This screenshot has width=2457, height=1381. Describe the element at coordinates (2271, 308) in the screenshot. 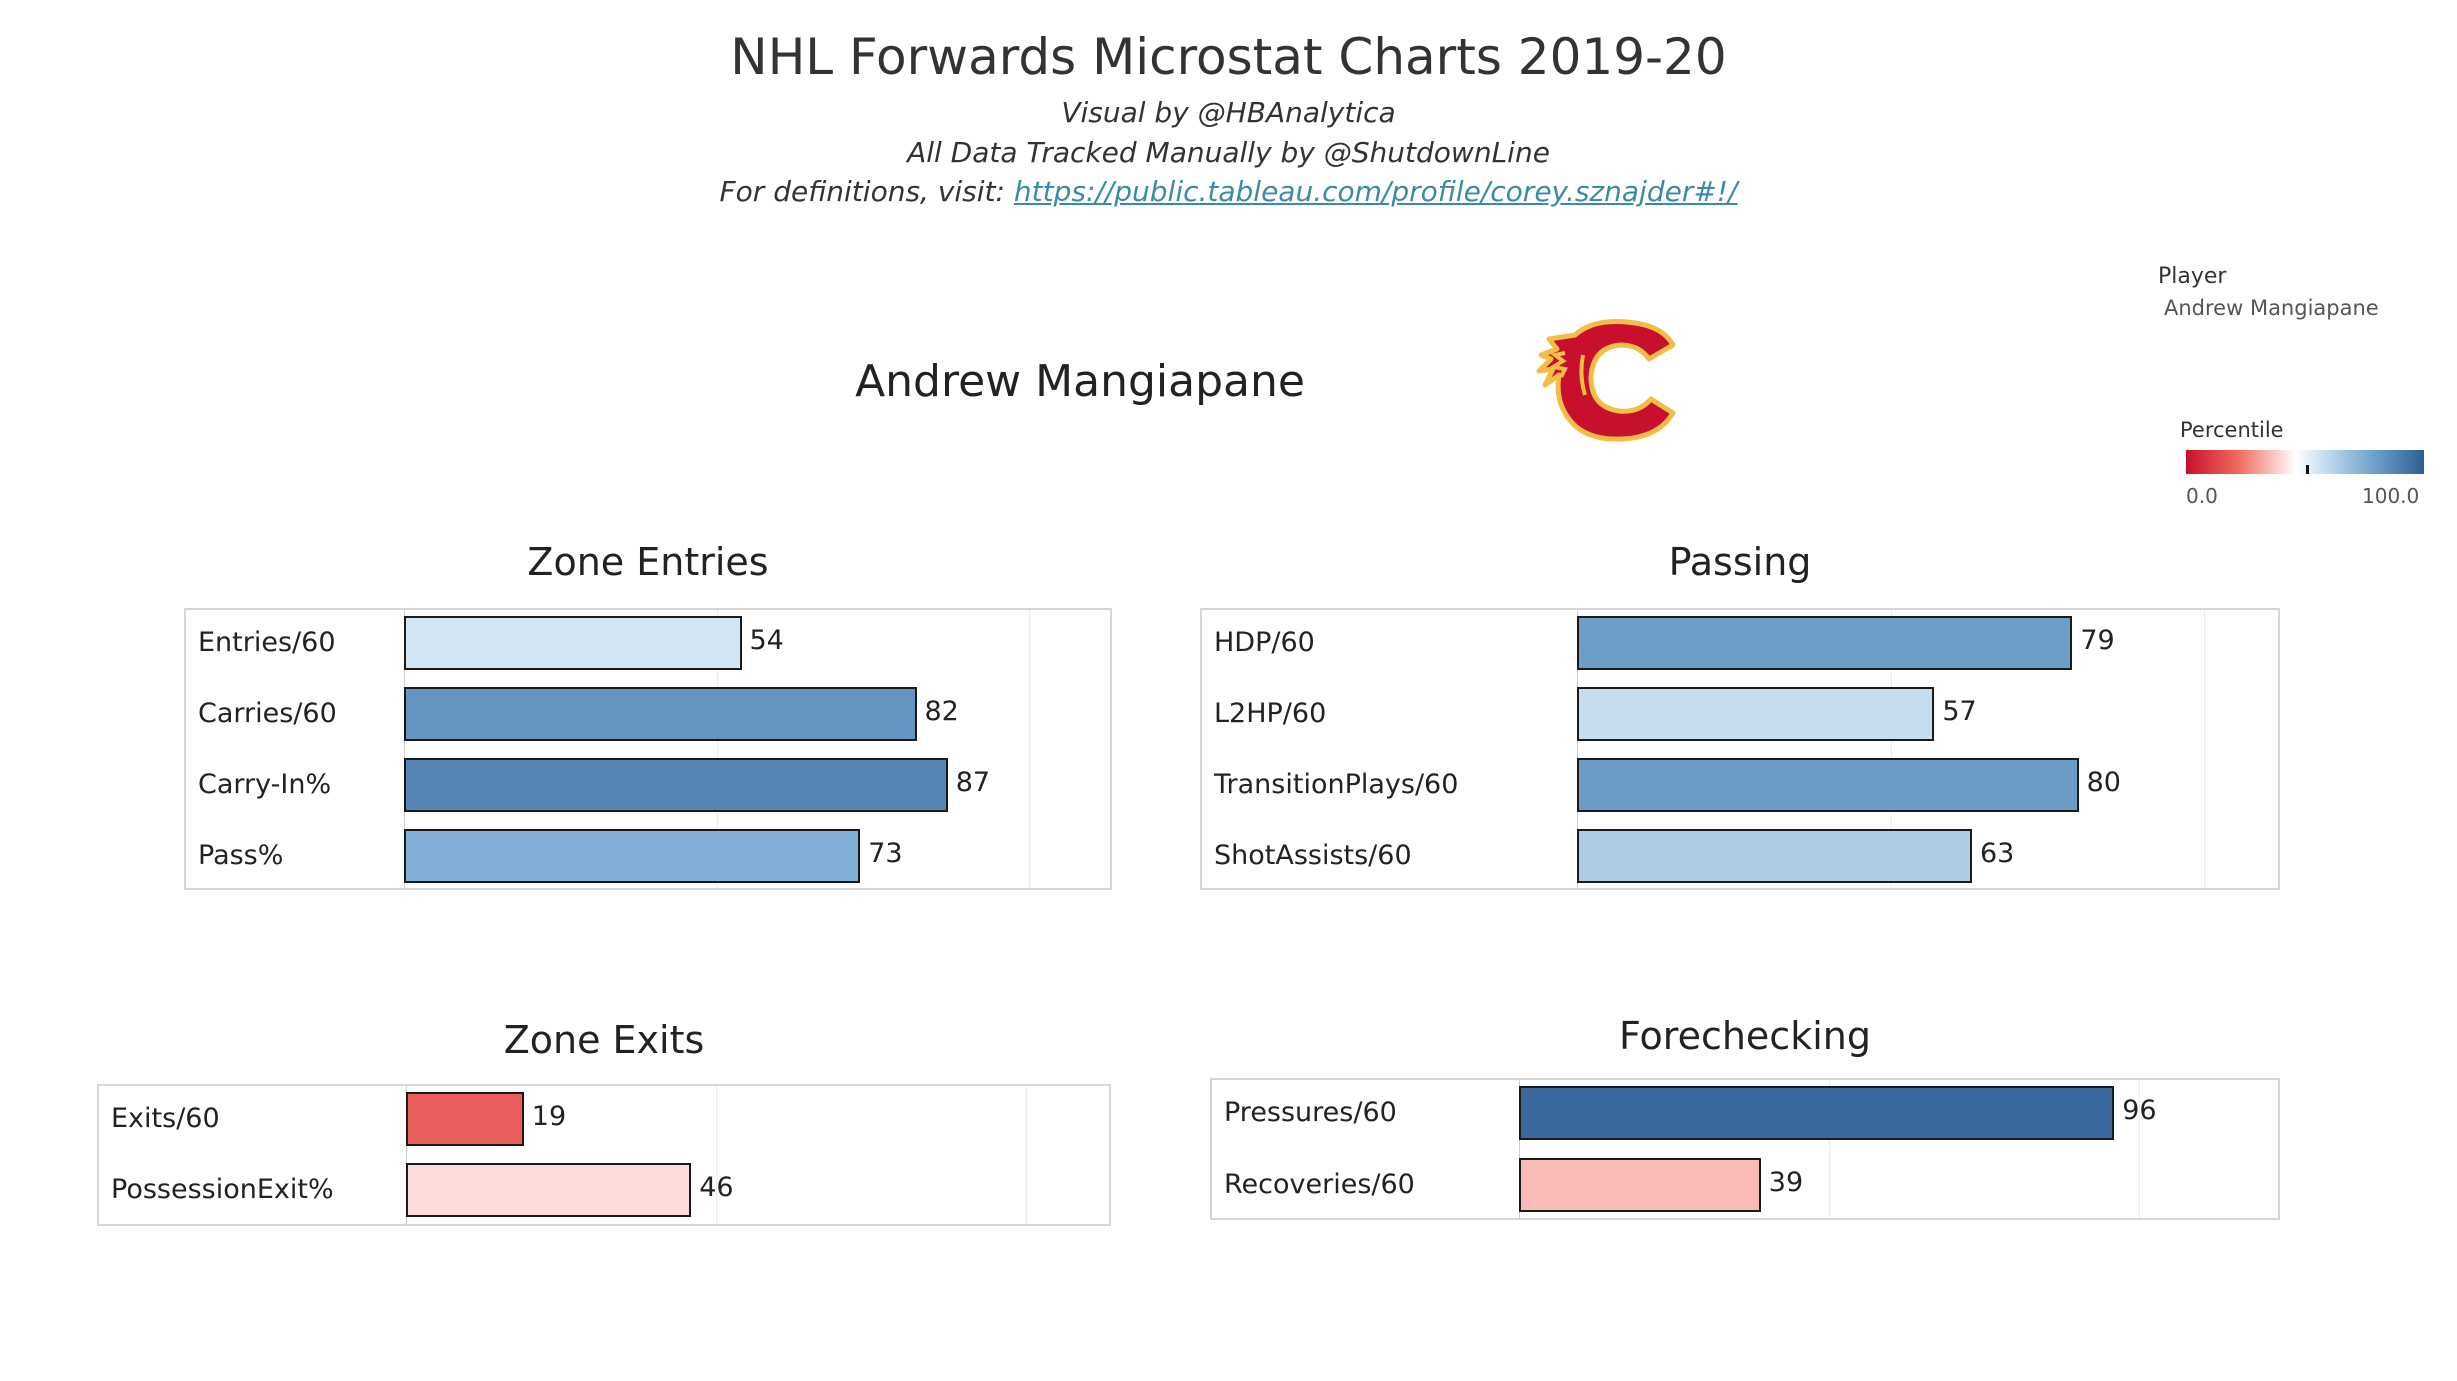

I see `player-filter-value: Andrew Mangiapane` at that location.